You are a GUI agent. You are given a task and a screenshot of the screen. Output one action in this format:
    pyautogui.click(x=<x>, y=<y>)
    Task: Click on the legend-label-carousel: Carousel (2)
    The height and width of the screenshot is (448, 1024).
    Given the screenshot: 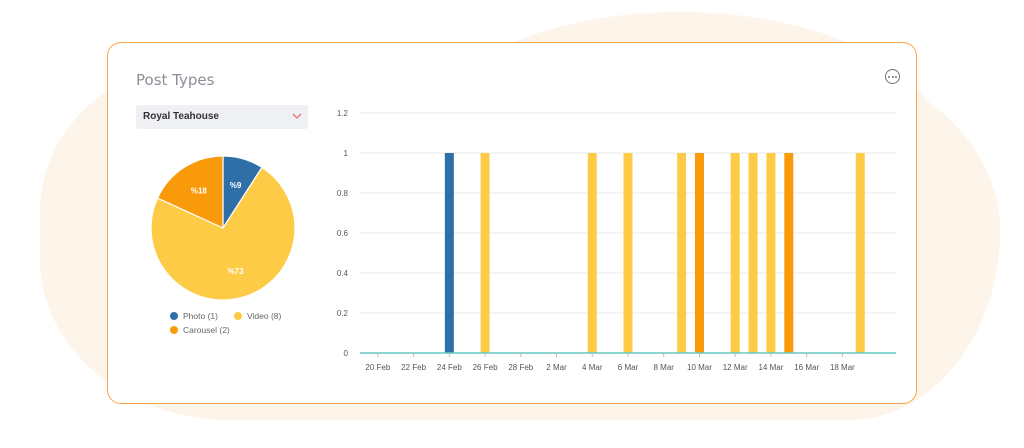 What is the action you would take?
    pyautogui.click(x=206, y=330)
    